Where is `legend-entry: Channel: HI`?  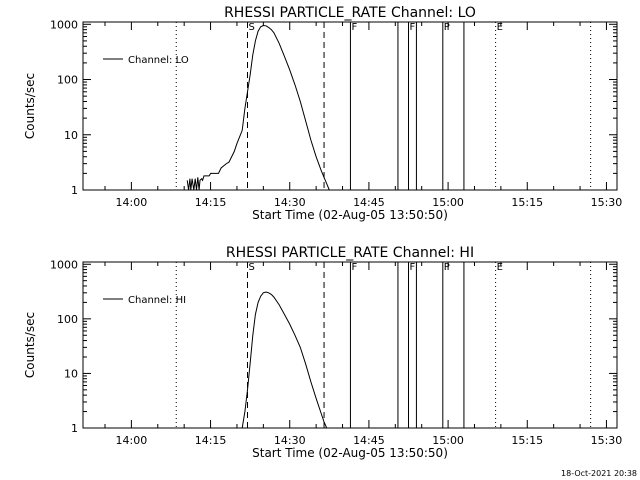
legend-entry: Channel: HI is located at coordinates (157, 300).